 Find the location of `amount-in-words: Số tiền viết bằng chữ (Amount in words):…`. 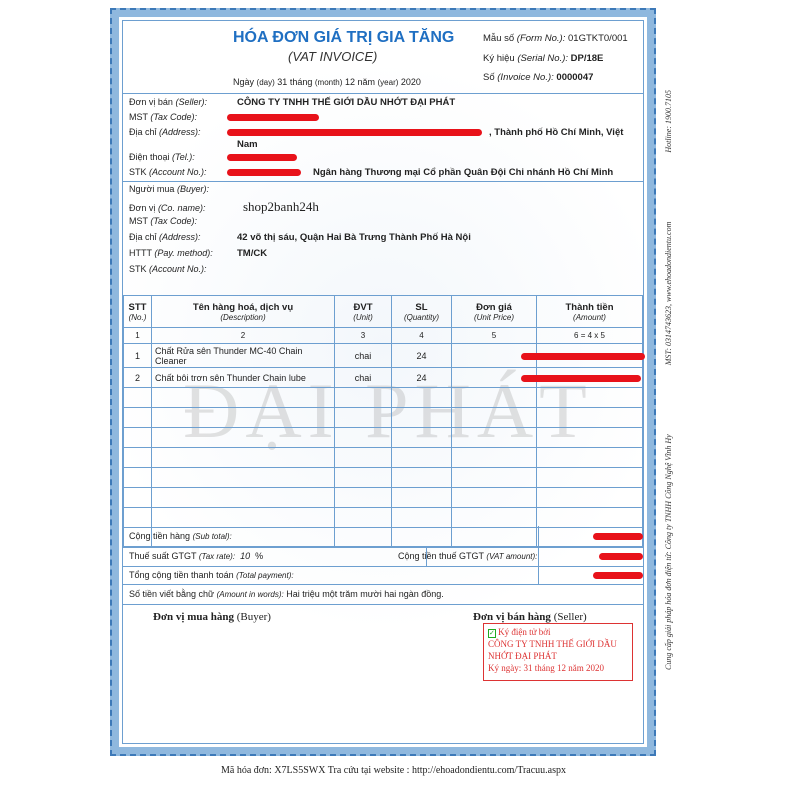

amount-in-words: Số tiền viết bằng chữ (Amount in words):… is located at coordinates (286, 594).